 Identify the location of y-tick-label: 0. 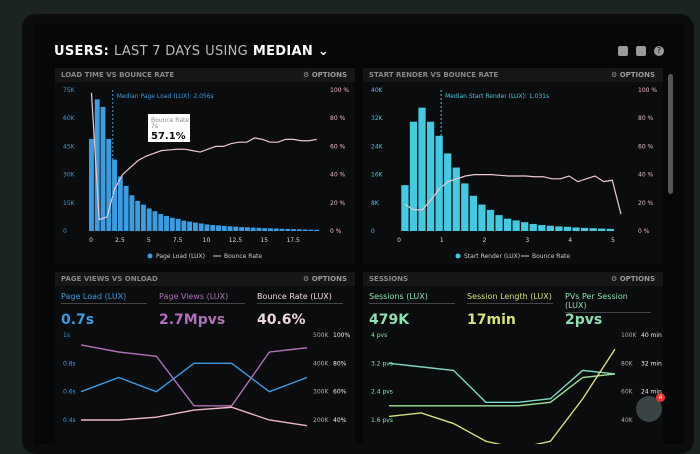
(373, 231).